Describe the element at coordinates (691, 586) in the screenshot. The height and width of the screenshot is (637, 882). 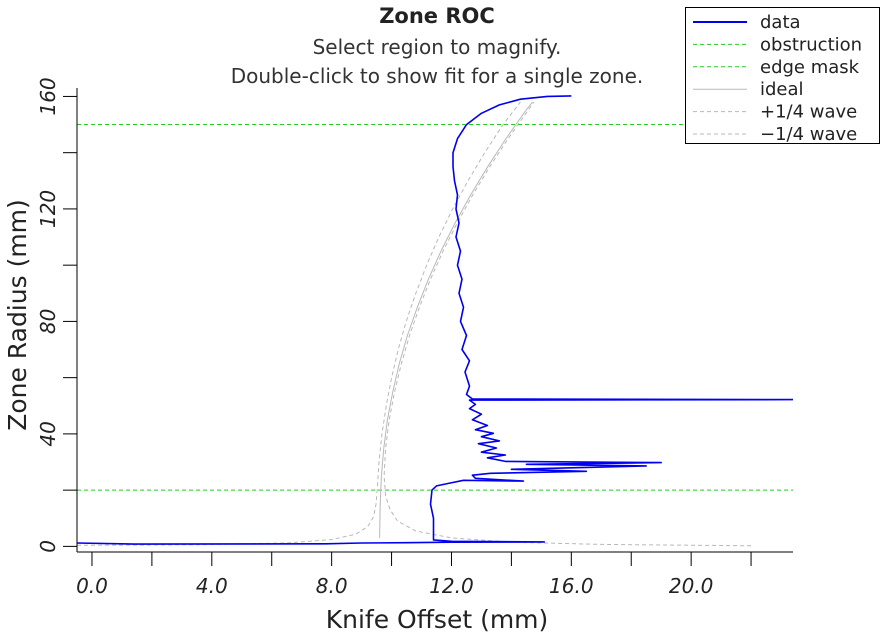
I see `x-tick-label: 20.0` at that location.